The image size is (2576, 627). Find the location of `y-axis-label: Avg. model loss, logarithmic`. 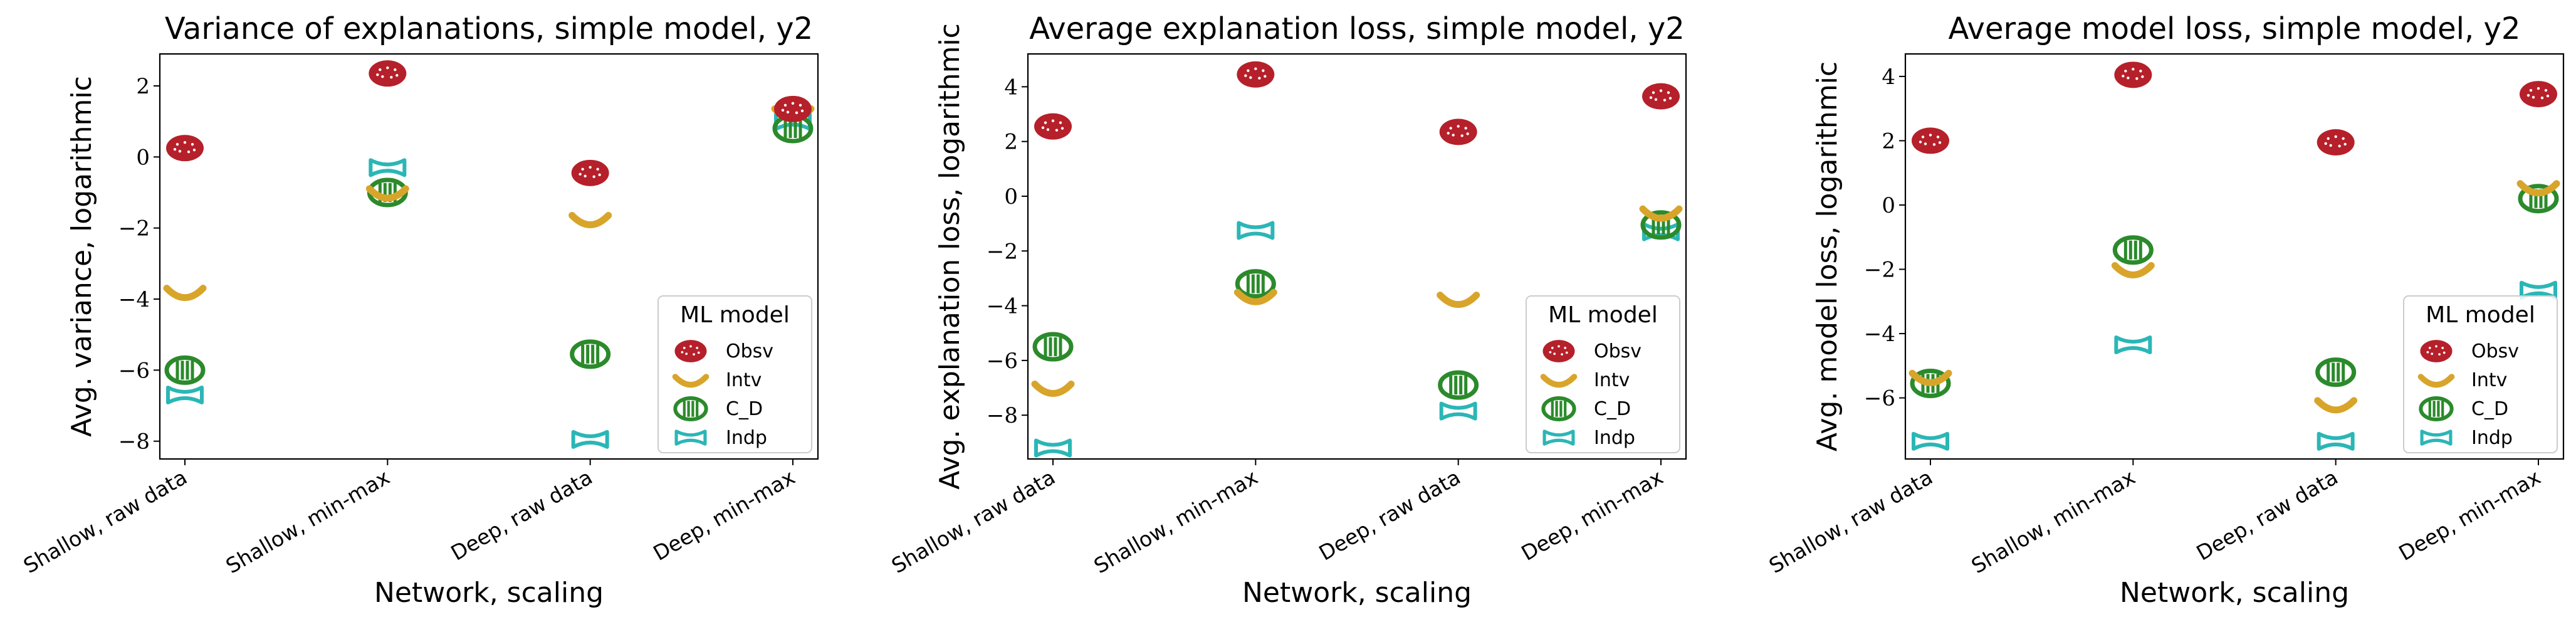

y-axis-label: Avg. model loss, logarithmic is located at coordinates (1827, 256).